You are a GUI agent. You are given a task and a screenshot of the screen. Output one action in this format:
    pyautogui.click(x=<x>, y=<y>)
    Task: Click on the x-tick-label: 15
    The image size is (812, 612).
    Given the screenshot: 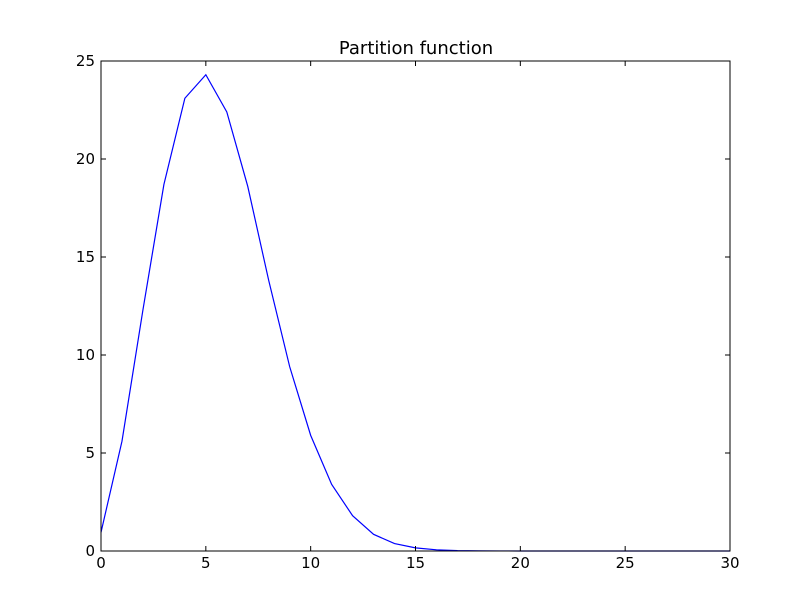 What is the action you would take?
    pyautogui.click(x=415, y=563)
    